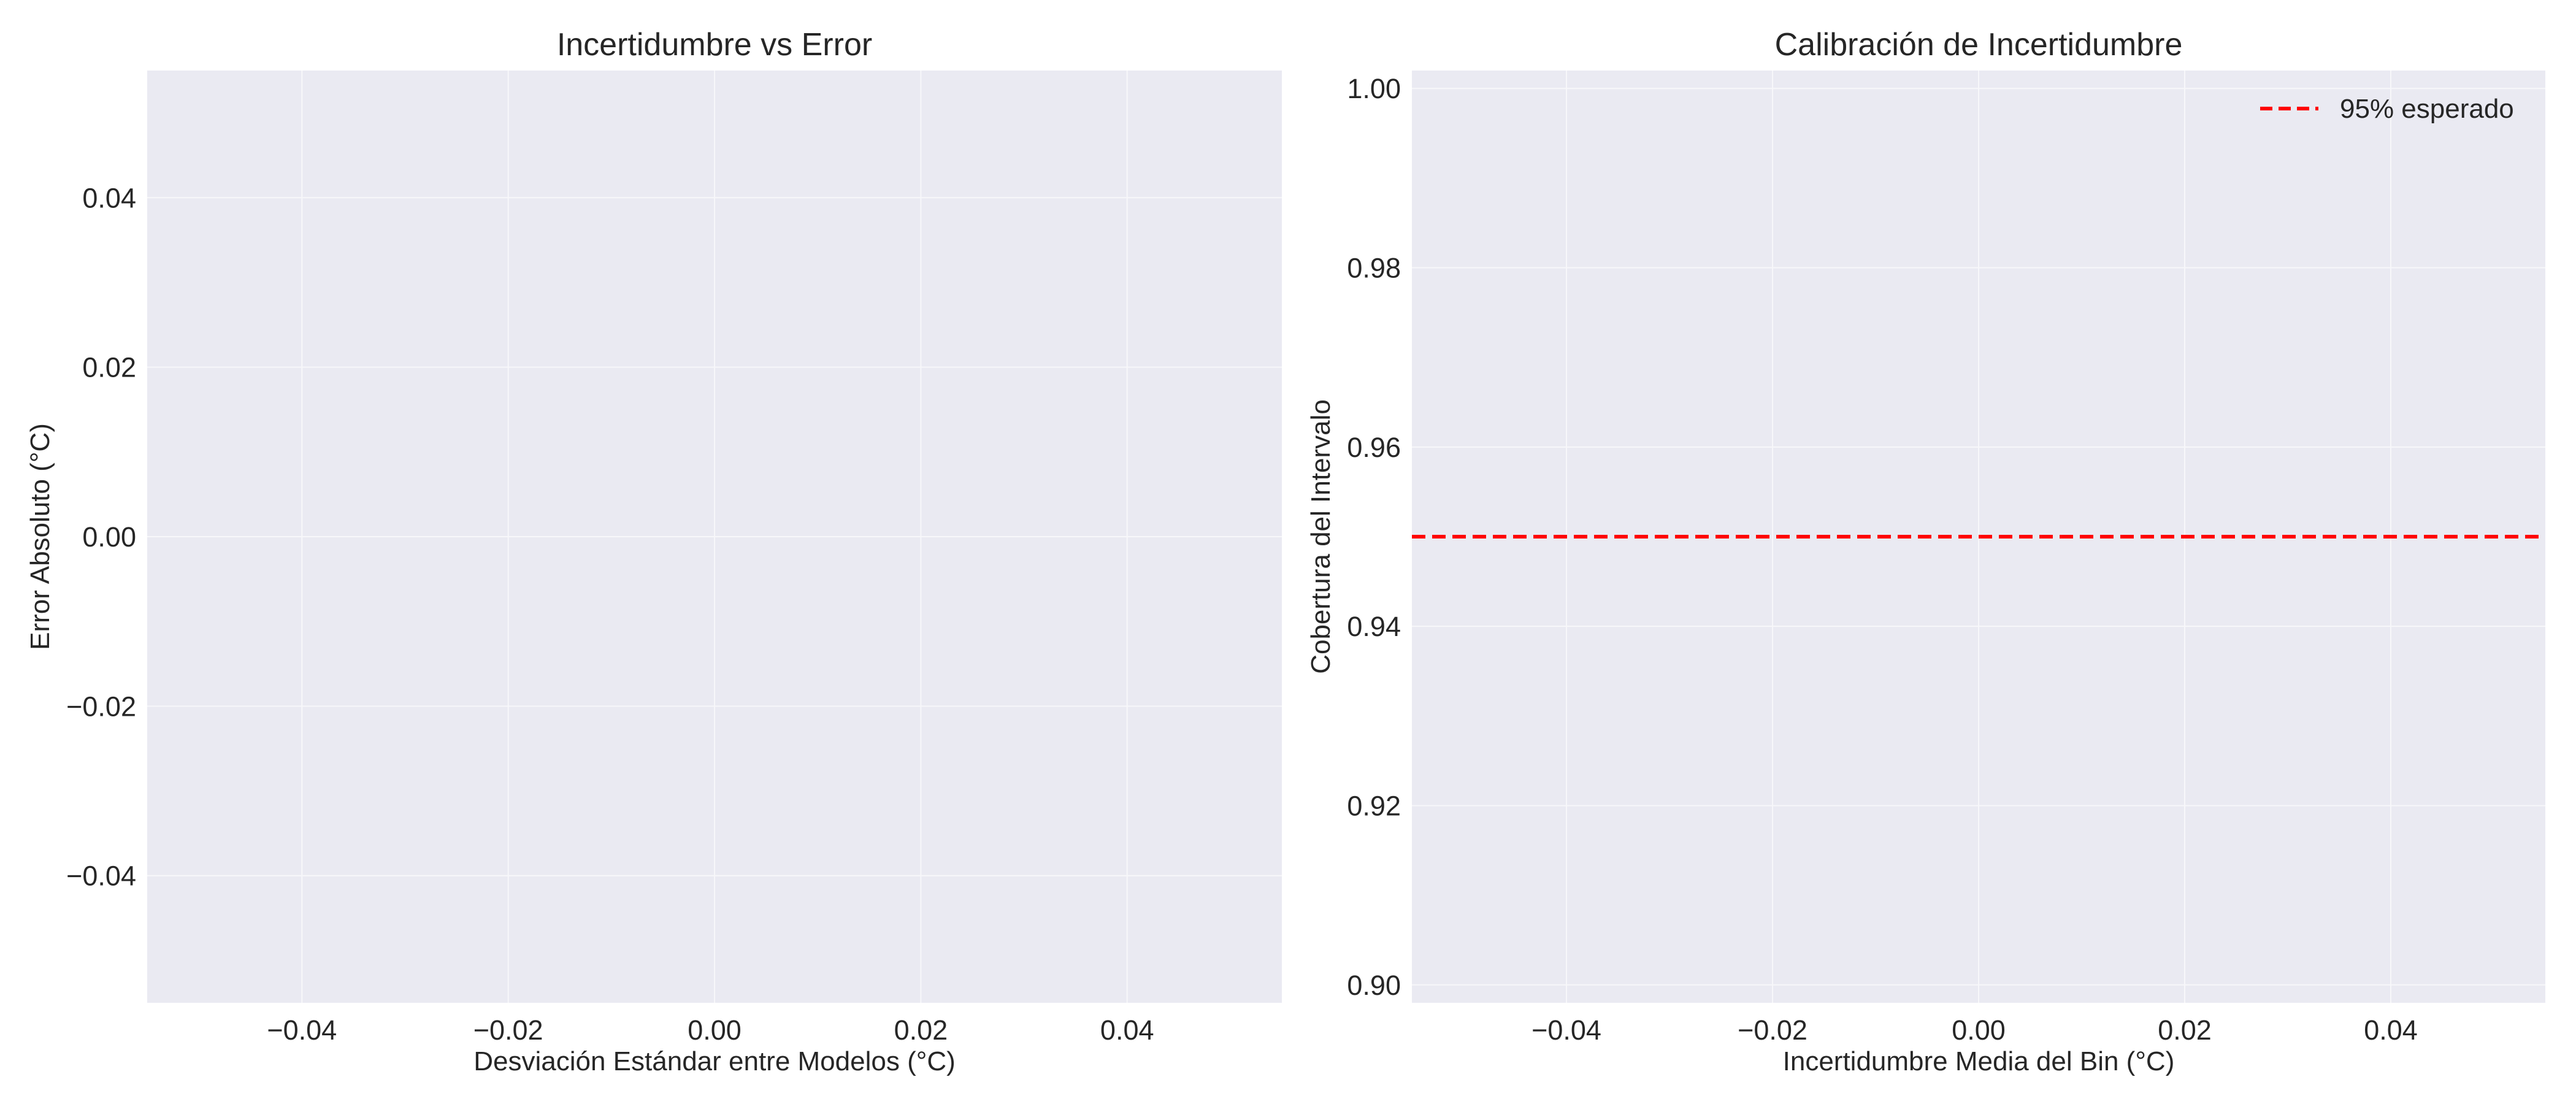 This screenshot has width=2576, height=1104. Describe the element at coordinates (715, 1030) in the screenshot. I see `left-x-tick-label: 0.00` at that location.